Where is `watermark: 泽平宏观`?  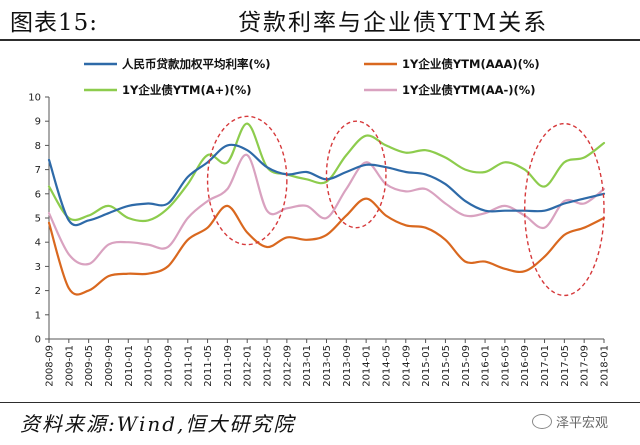
watermark: 泽平宏观 is located at coordinates (570, 421).